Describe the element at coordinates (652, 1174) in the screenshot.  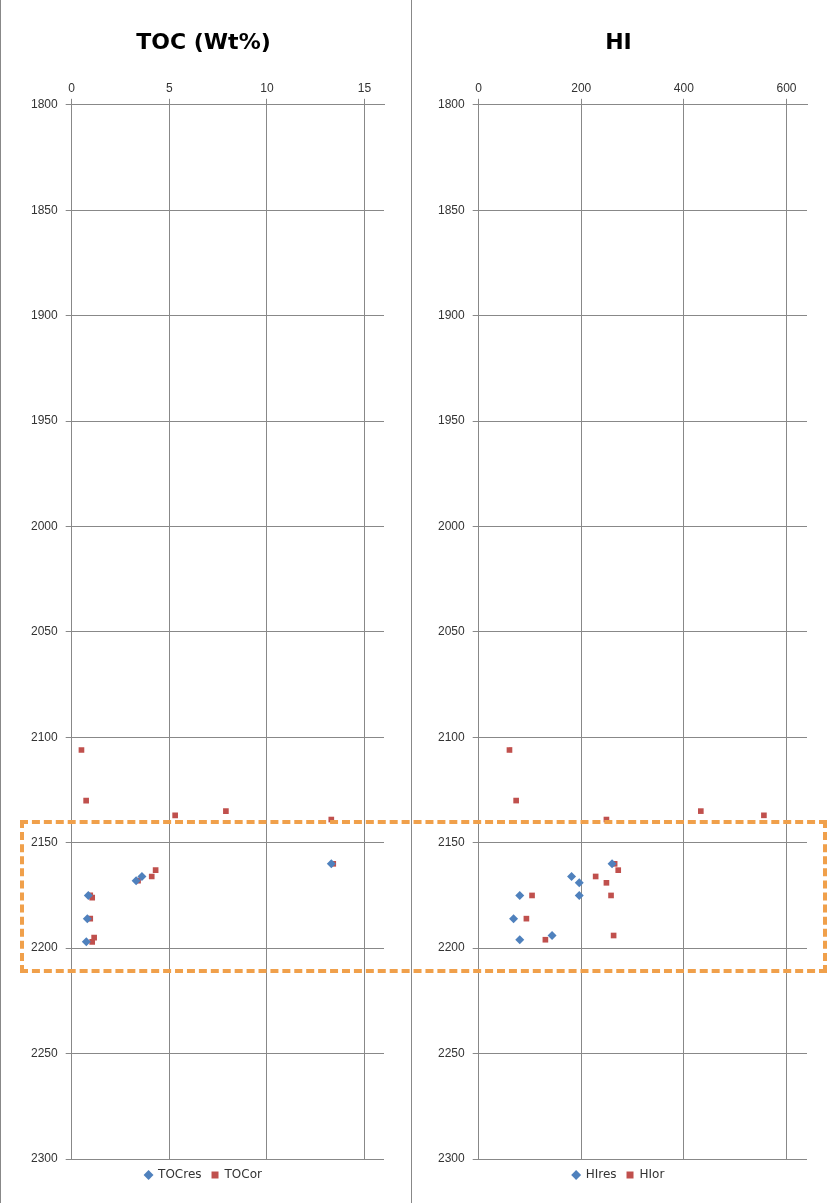
I see `legend-label: HIor` at that location.